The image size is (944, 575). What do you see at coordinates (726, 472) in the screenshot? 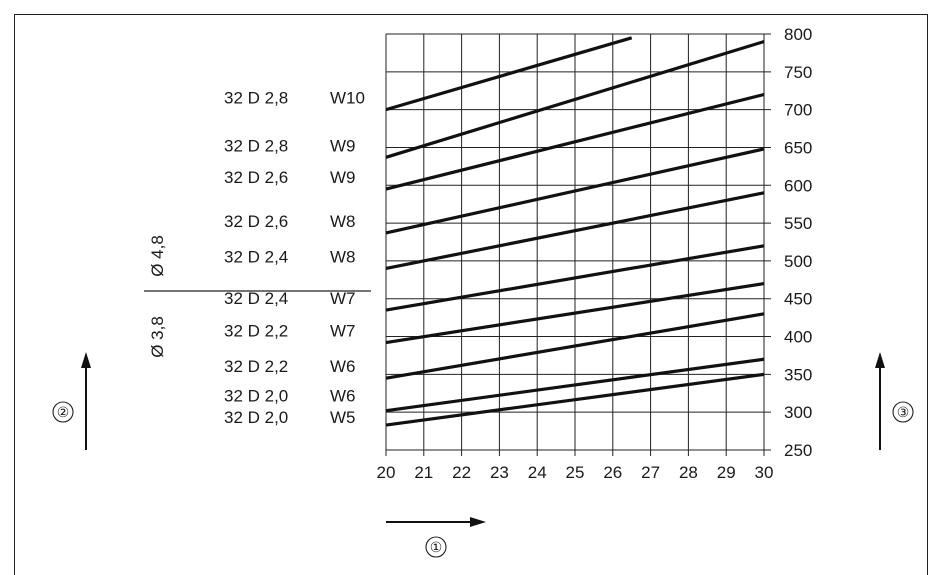
I see `x-tick-label: 29` at bounding box center [726, 472].